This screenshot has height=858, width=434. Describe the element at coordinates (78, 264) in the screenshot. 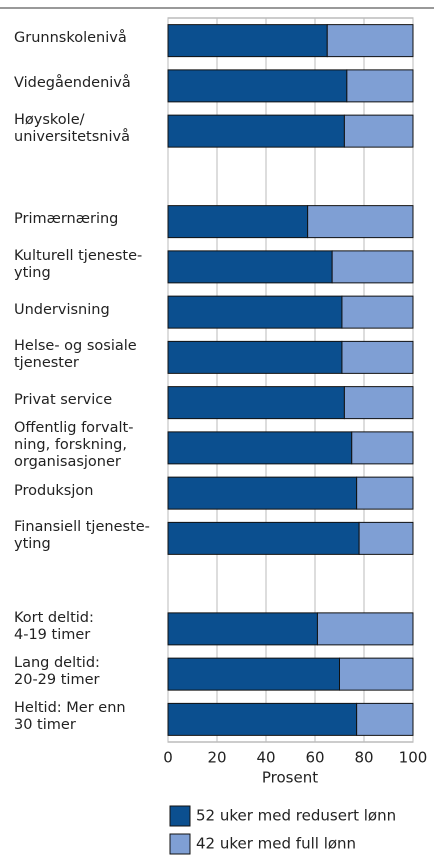

I see `category-label: Kulturell tjeneste- yting` at that location.